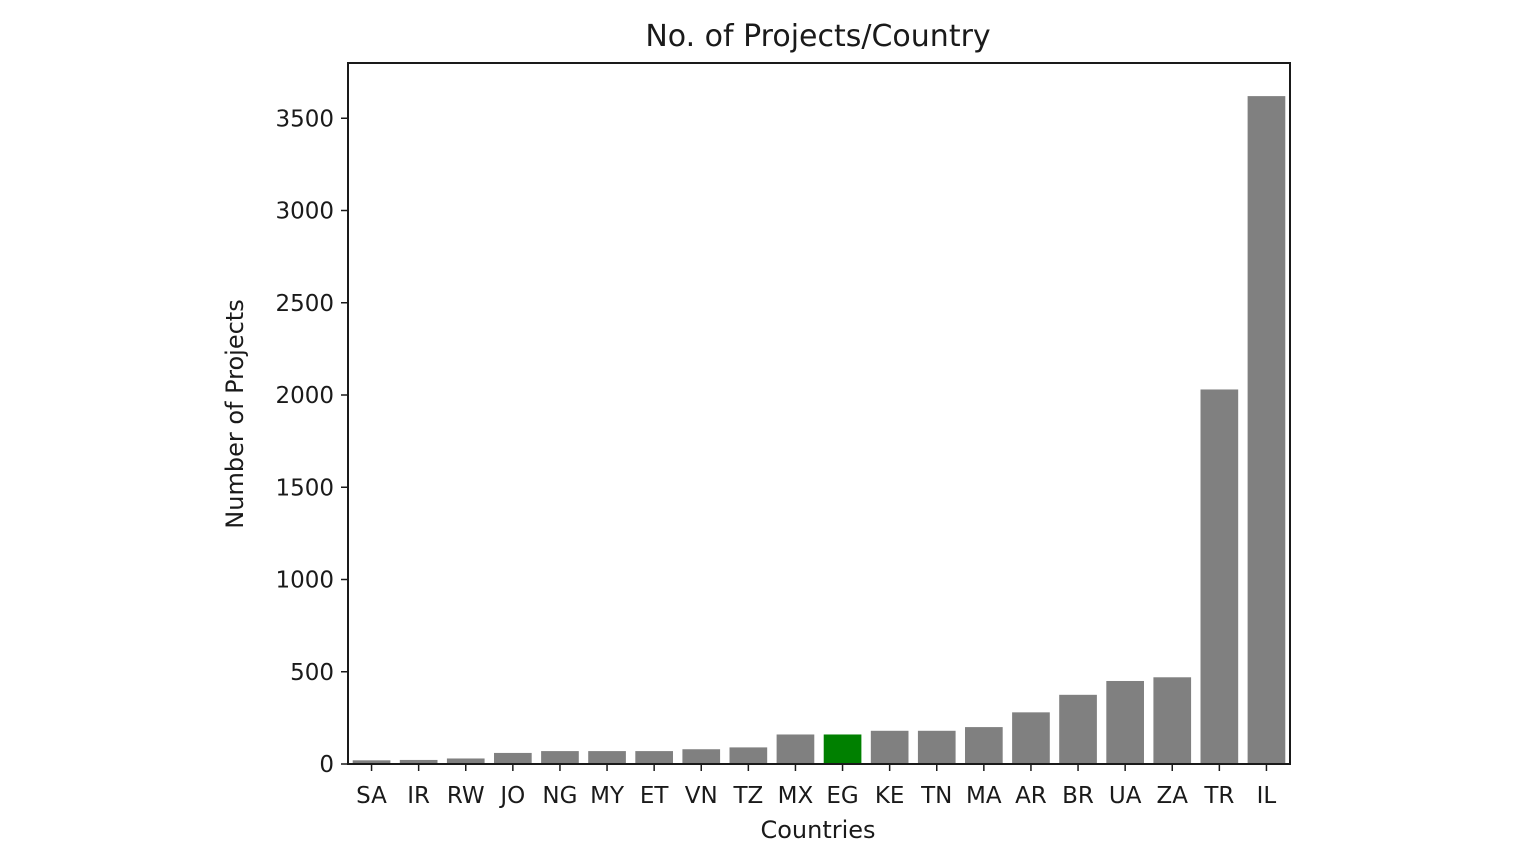 This screenshot has height=864, width=1536. Describe the element at coordinates (304, 304) in the screenshot. I see `y-tick-label: 2500` at that location.